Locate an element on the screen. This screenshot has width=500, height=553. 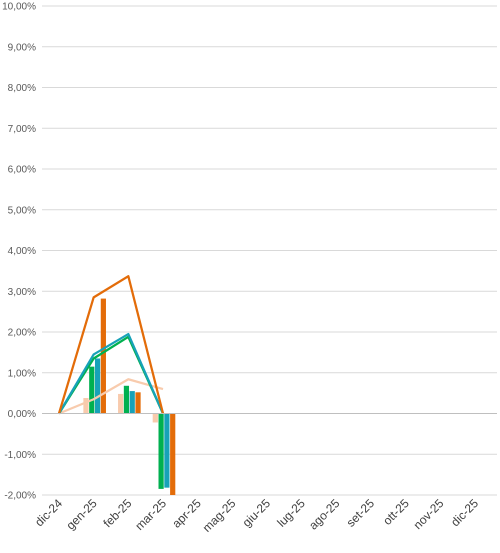
x-tick-label: dic-25 is located at coordinates (464, 512).